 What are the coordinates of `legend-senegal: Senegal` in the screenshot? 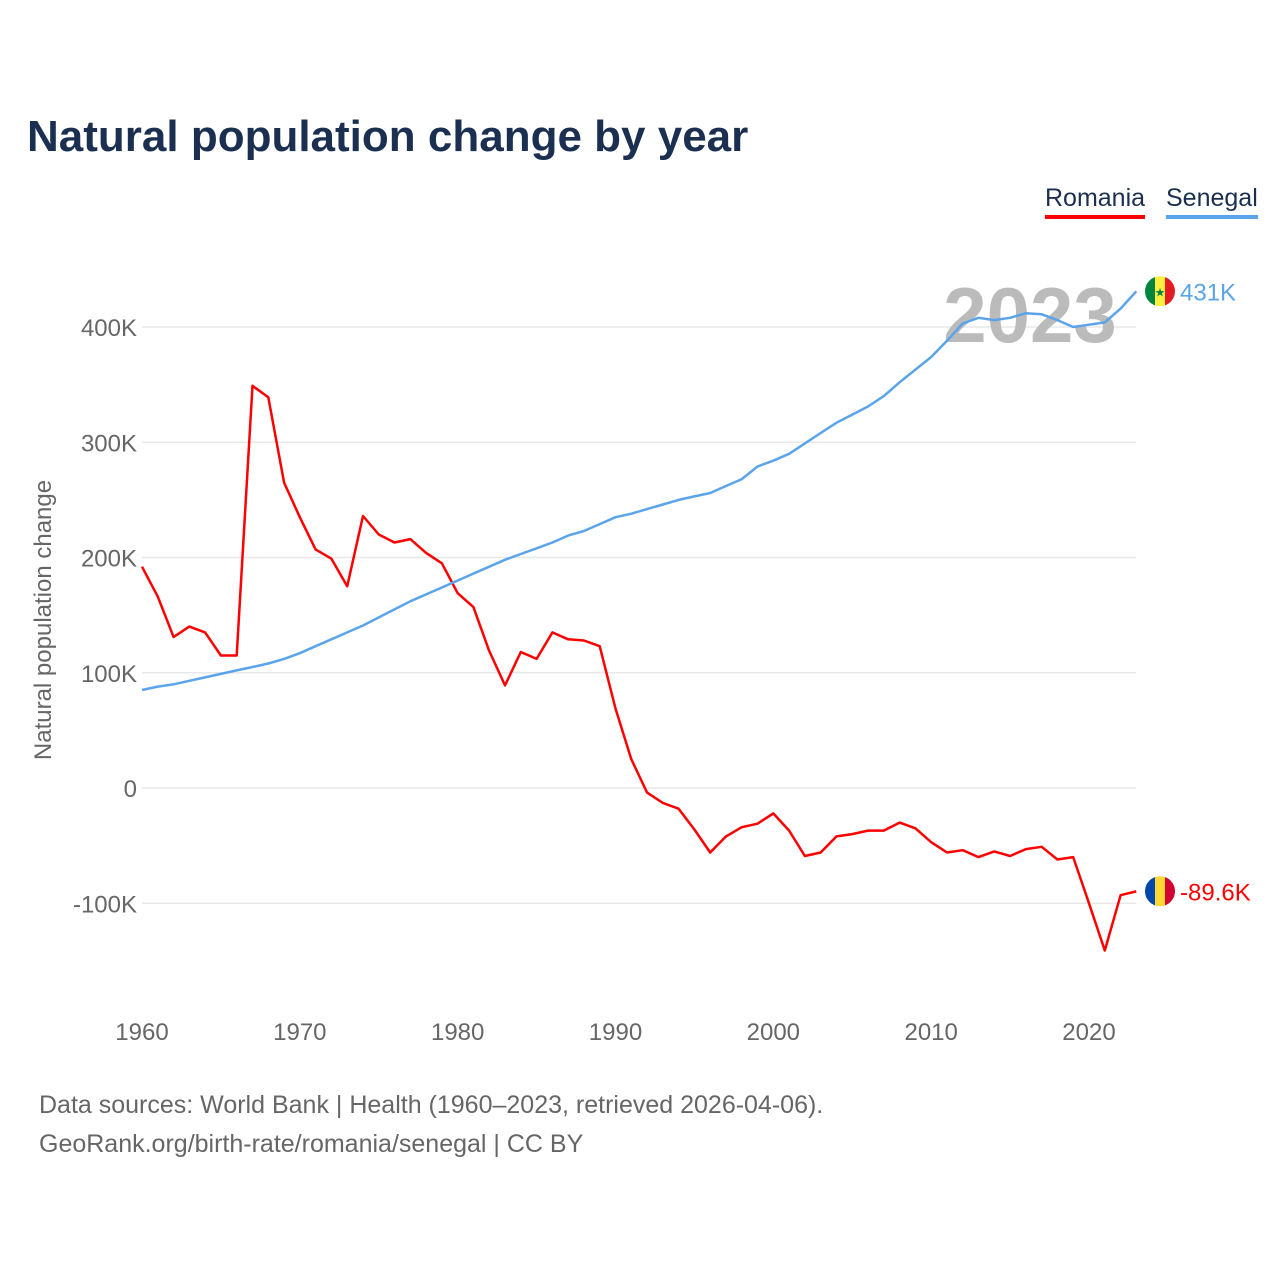 It's located at (1212, 201).